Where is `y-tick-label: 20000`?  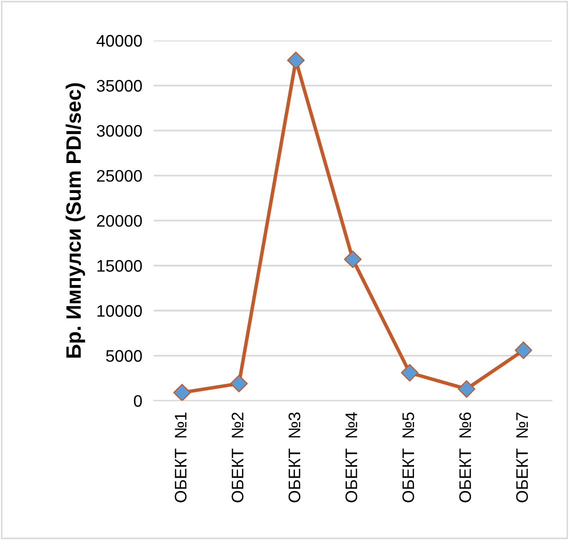
y-tick-label: 20000 is located at coordinates (119, 220).